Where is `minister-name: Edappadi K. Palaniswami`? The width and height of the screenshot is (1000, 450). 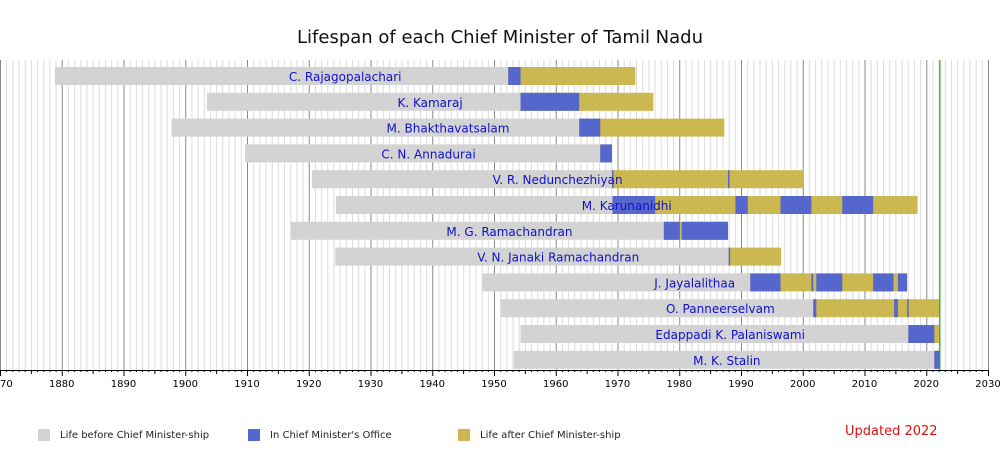 minister-name: Edappadi K. Palaniswami is located at coordinates (730, 335).